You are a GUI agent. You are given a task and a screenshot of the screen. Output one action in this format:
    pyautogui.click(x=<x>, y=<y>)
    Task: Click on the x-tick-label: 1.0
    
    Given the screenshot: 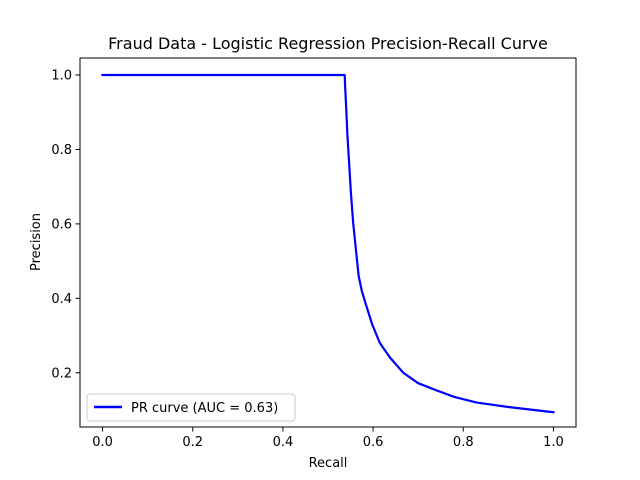 What is the action you would take?
    pyautogui.click(x=553, y=442)
    